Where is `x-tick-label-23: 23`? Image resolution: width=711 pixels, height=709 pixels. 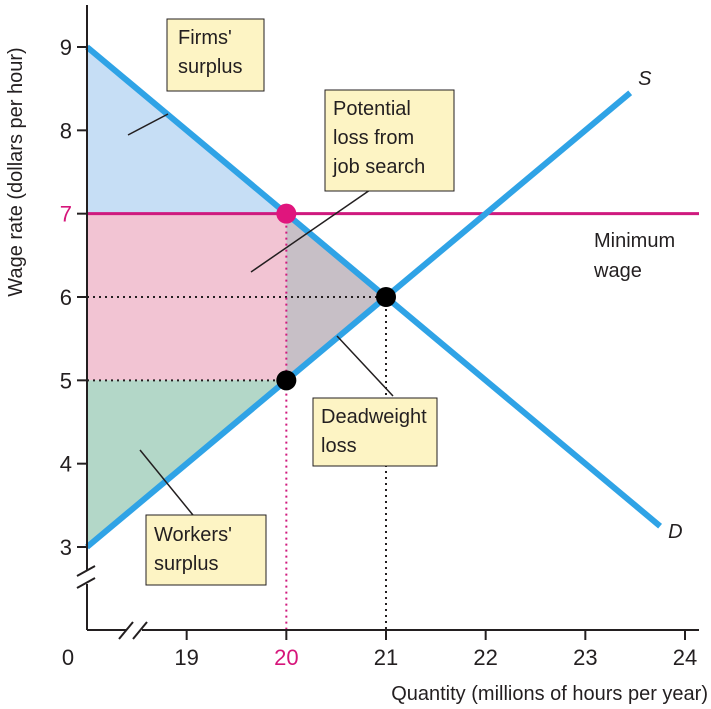
x-tick-label-23: 23 is located at coordinates (585, 657).